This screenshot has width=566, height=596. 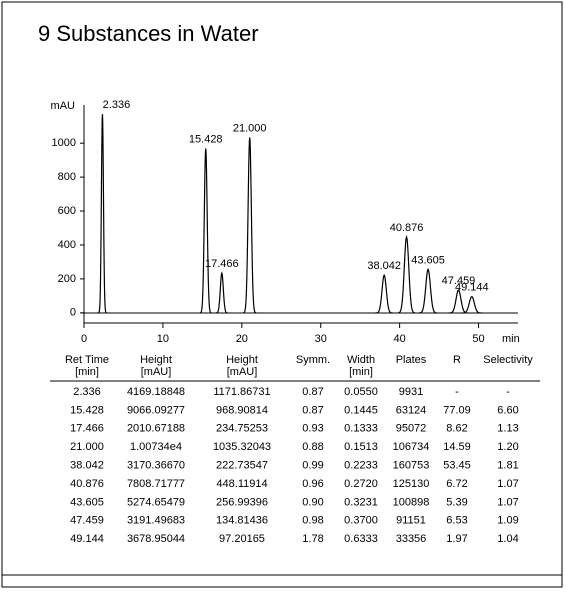 I want to click on y-axis-label: mAU, so click(x=63, y=106).